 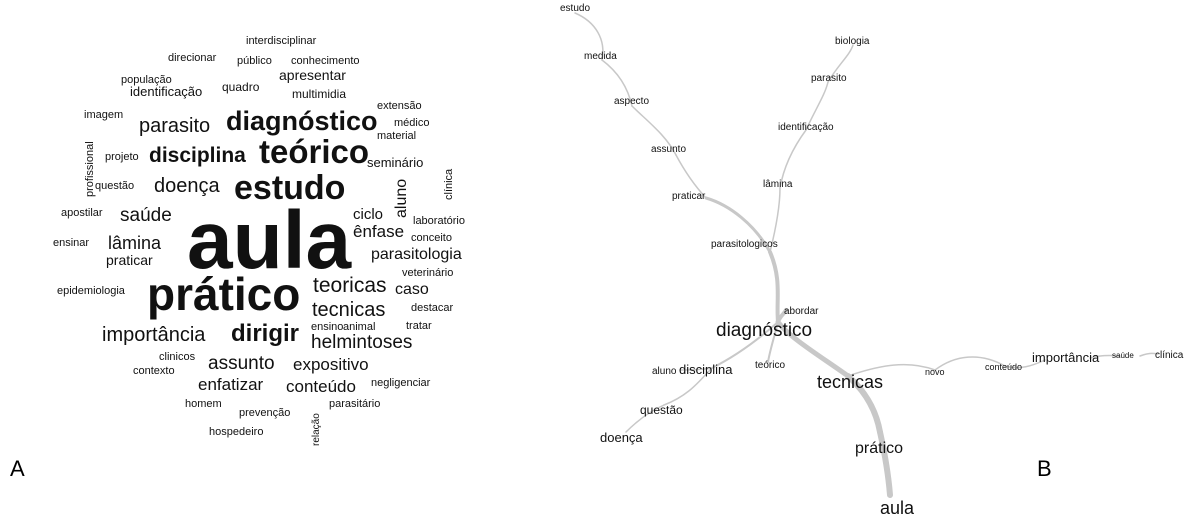 I want to click on tree-node: estudo, so click(x=575, y=8).